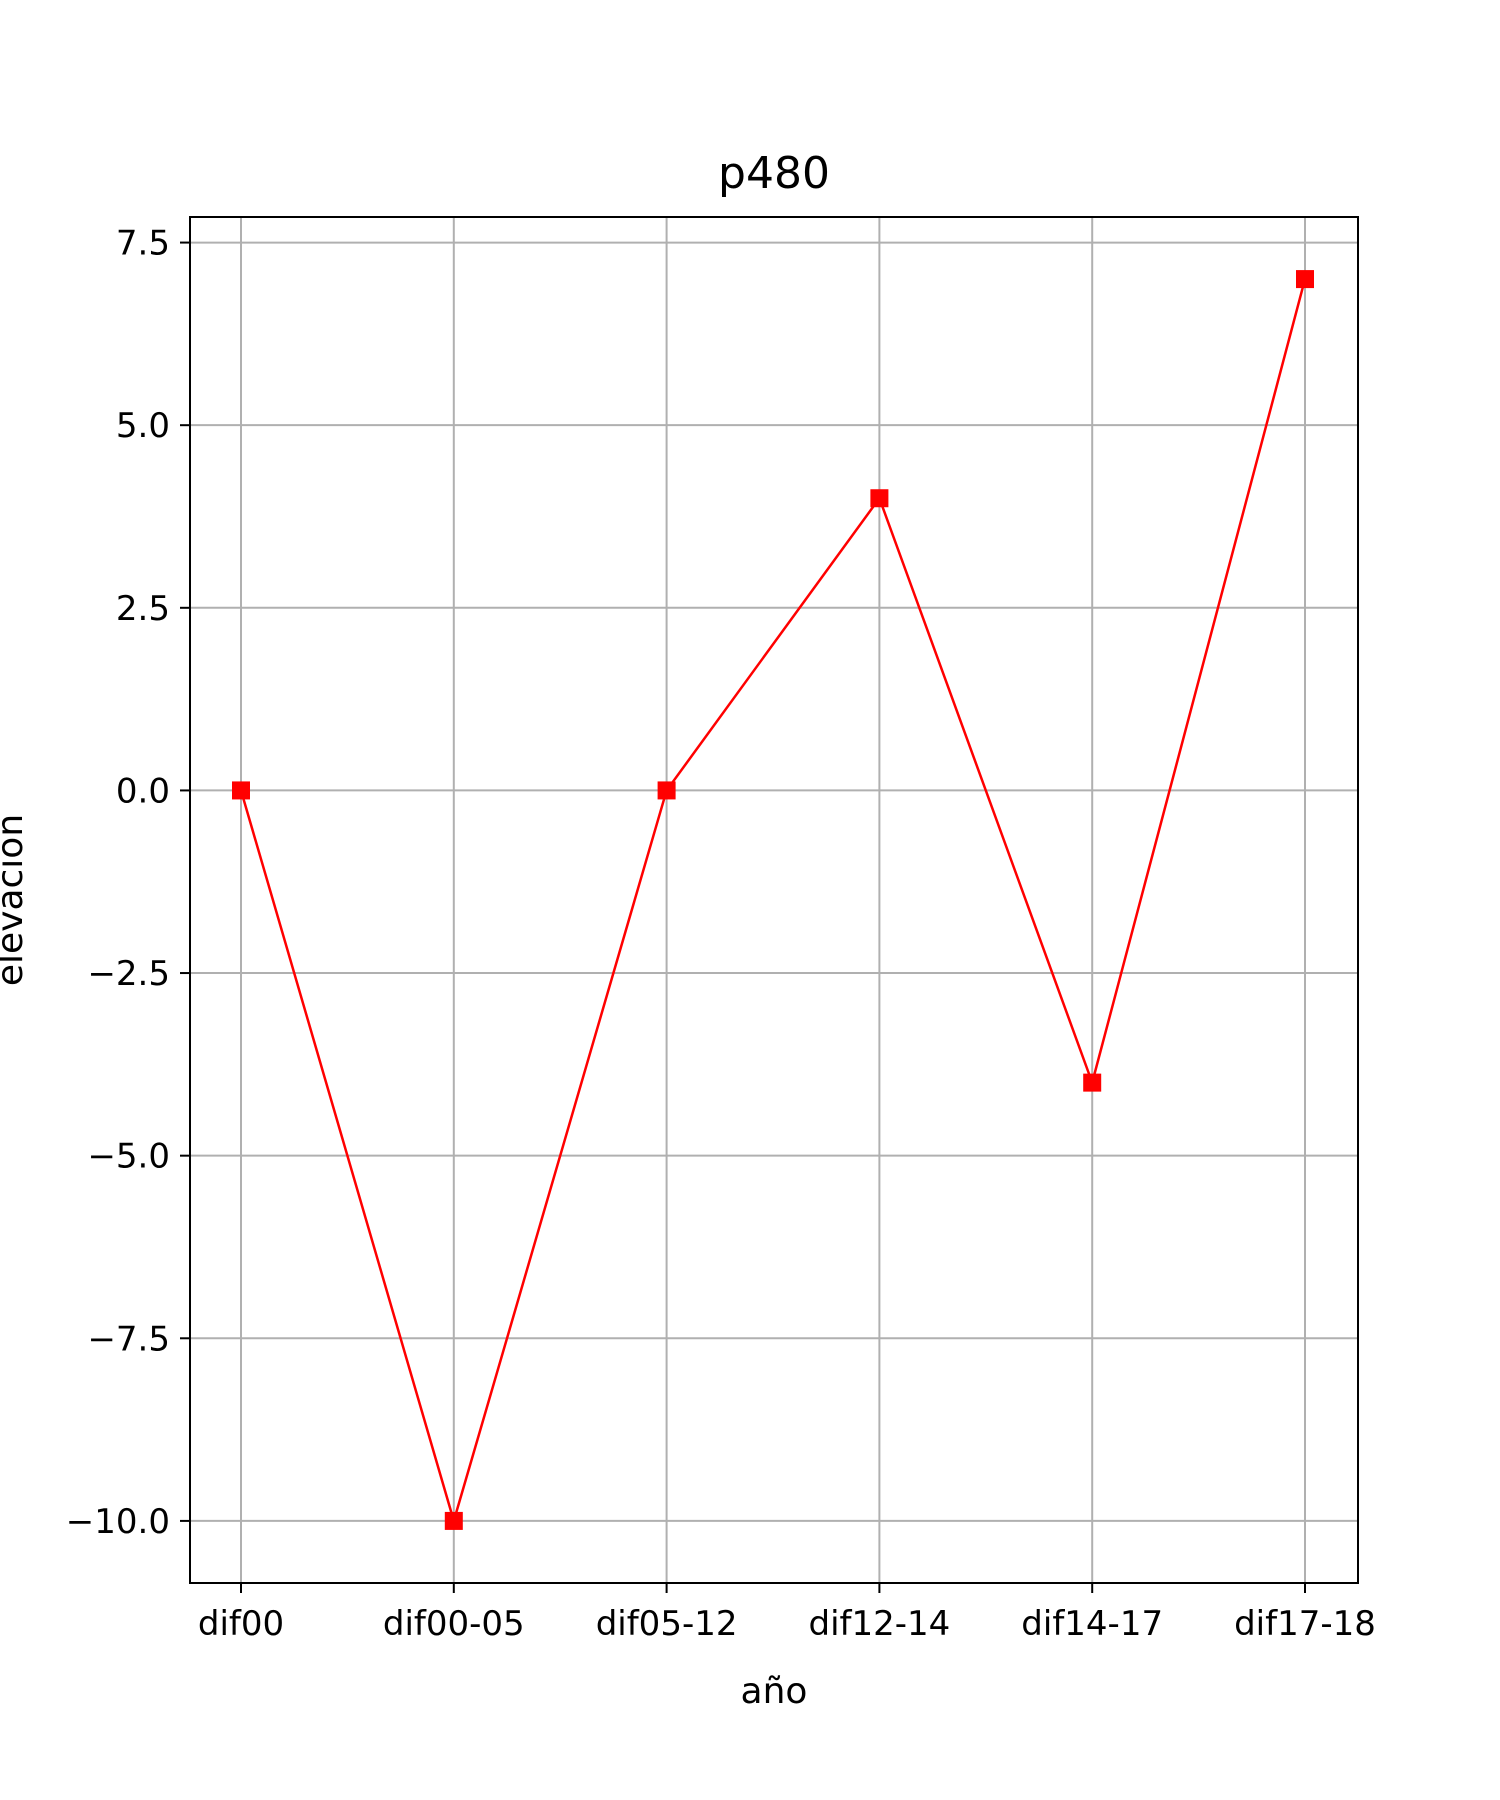  What do you see at coordinates (143, 609) in the screenshot?
I see `y-tick-label: 2.5` at bounding box center [143, 609].